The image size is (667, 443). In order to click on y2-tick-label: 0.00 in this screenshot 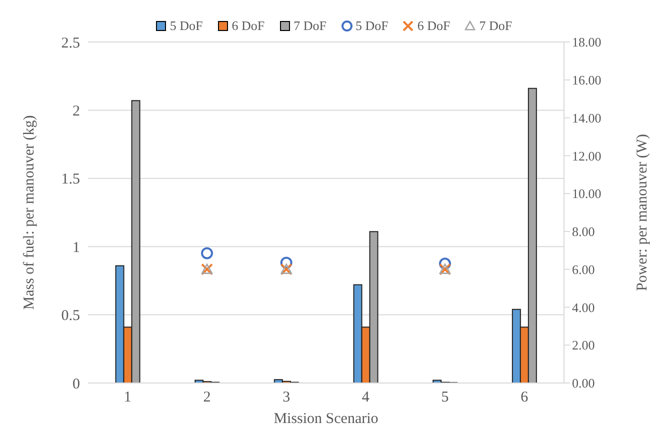, I will do `click(583, 383)`.